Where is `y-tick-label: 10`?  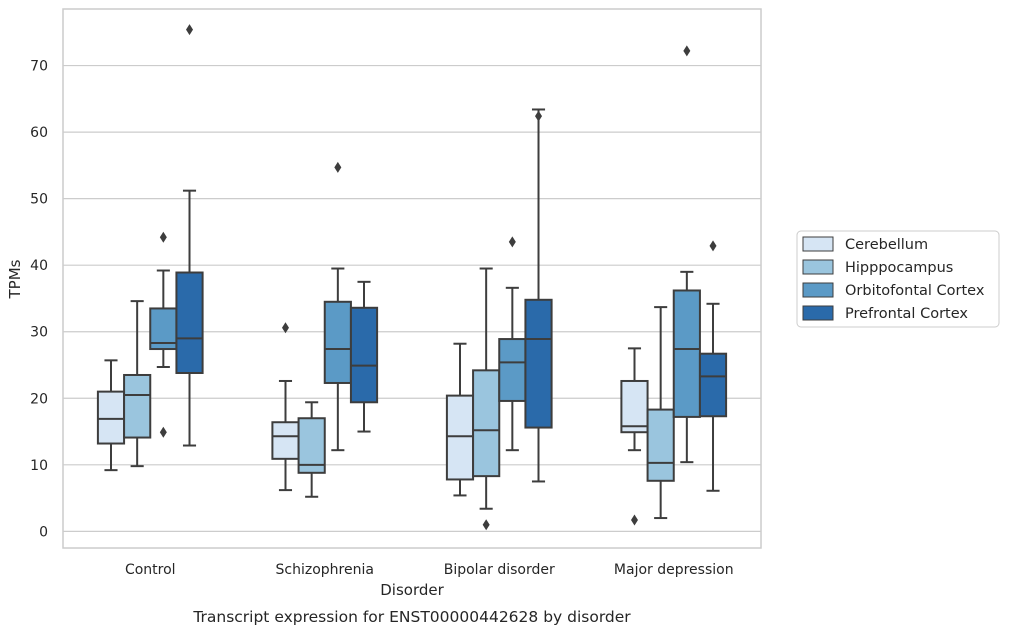
y-tick-label: 10 is located at coordinates (39, 466).